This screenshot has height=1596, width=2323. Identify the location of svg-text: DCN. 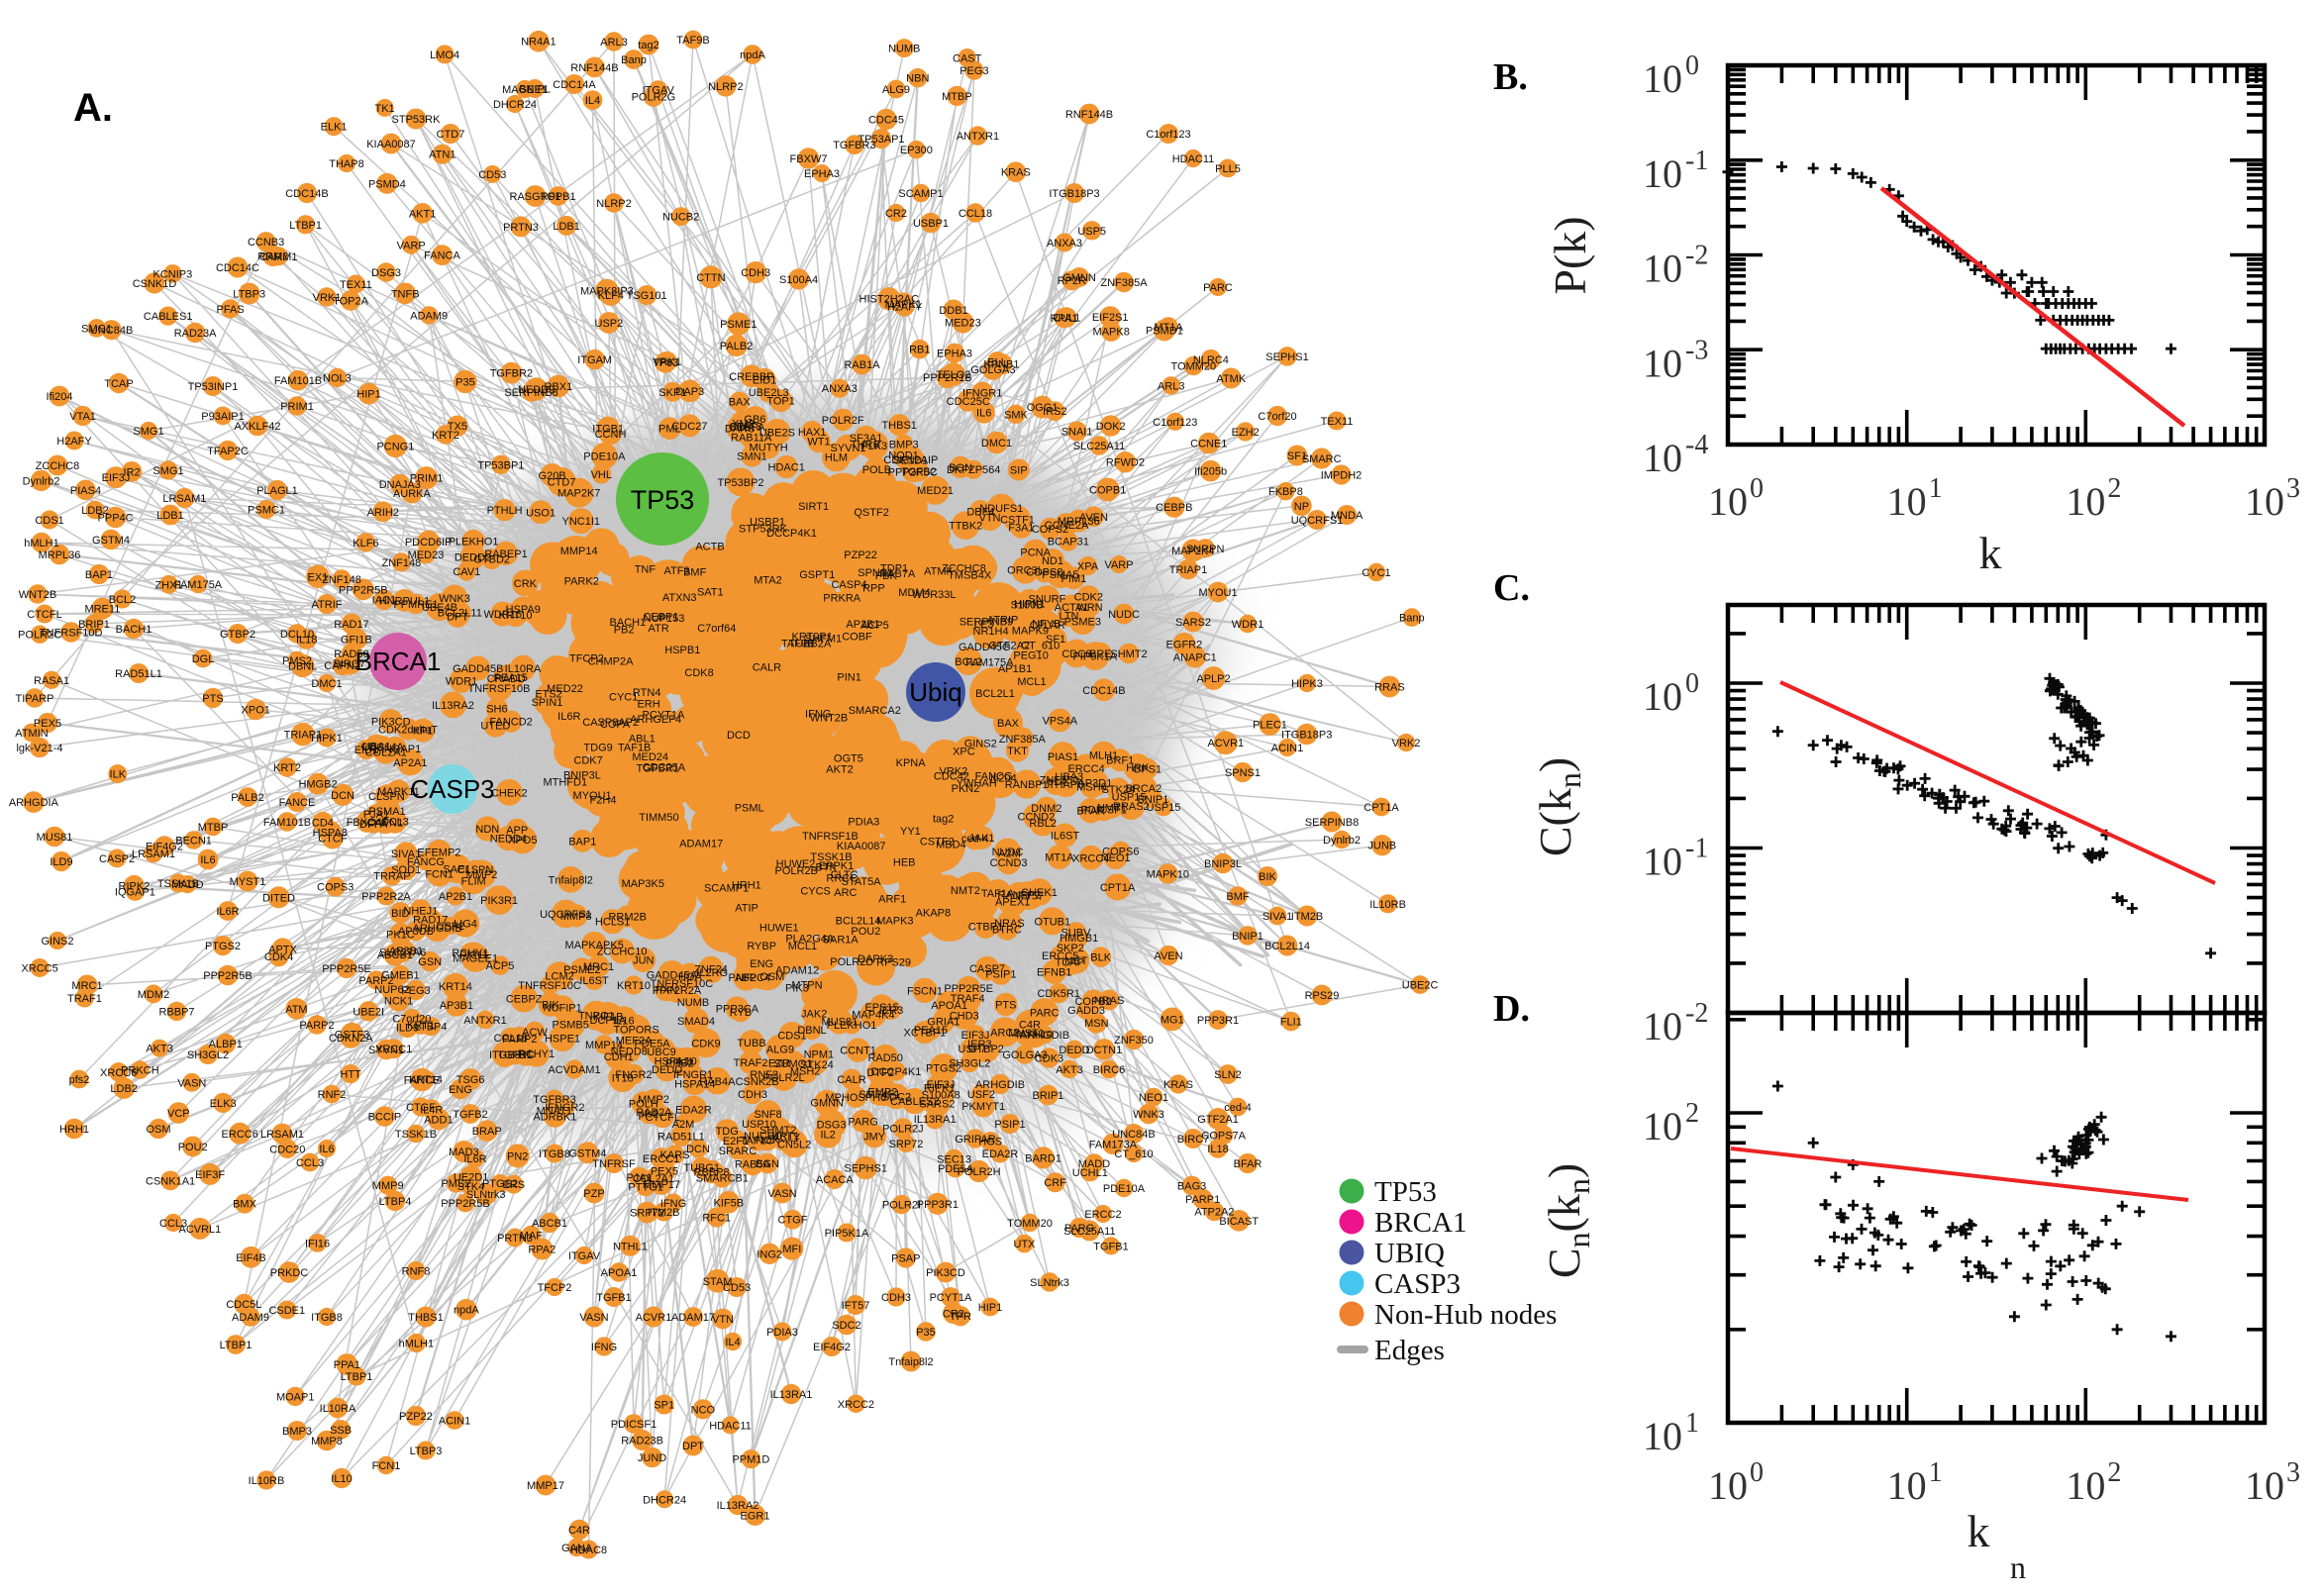
(698, 1150).